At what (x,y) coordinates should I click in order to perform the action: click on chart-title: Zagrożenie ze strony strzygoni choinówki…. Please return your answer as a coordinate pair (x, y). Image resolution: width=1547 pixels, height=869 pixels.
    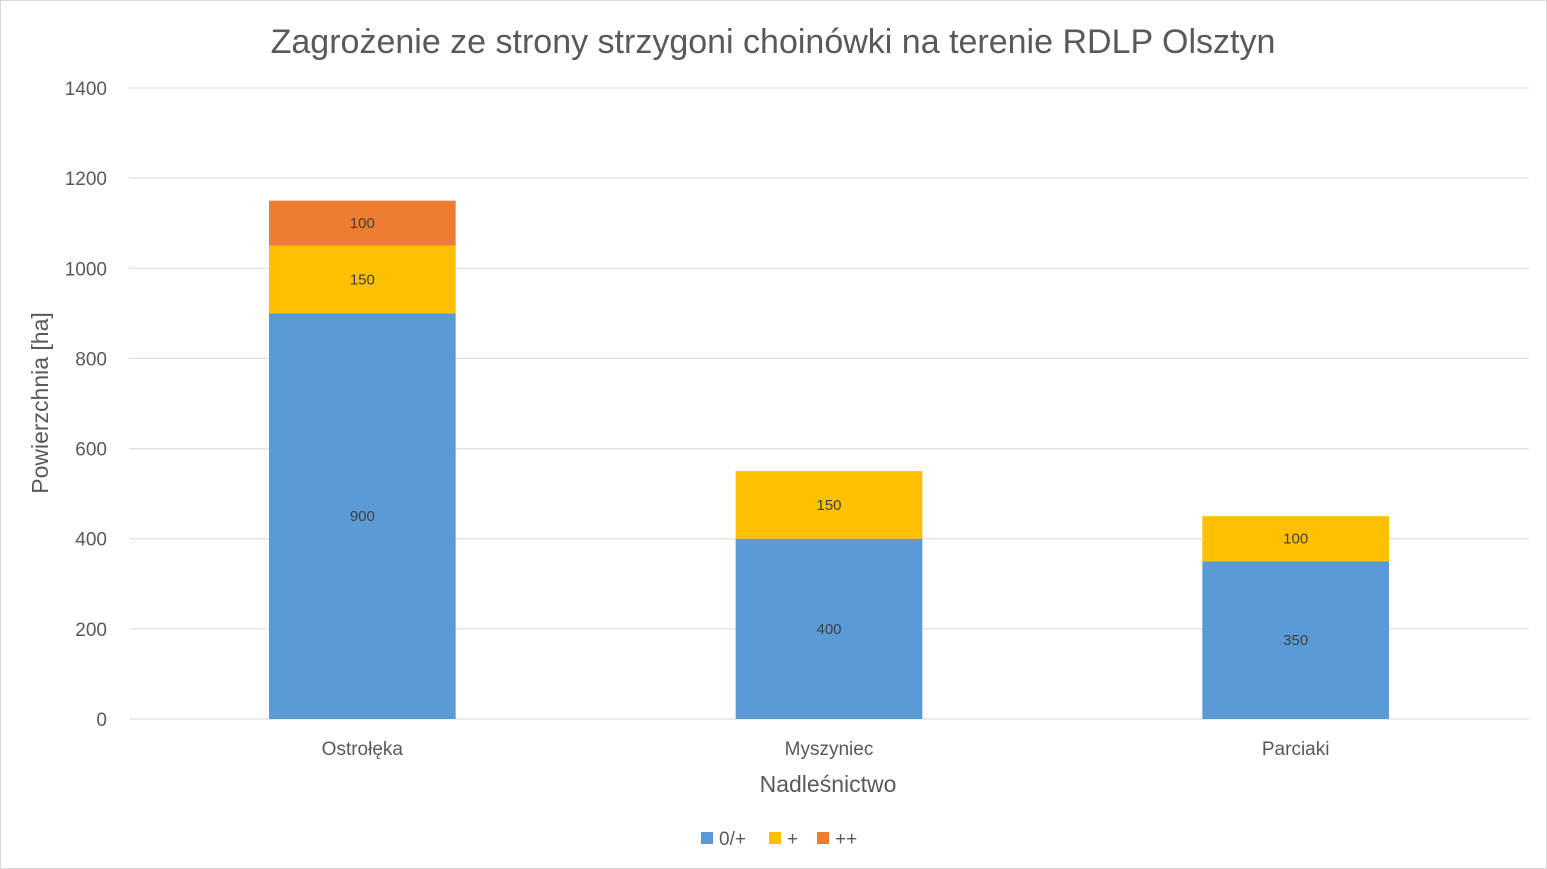
    Looking at the image, I should click on (773, 42).